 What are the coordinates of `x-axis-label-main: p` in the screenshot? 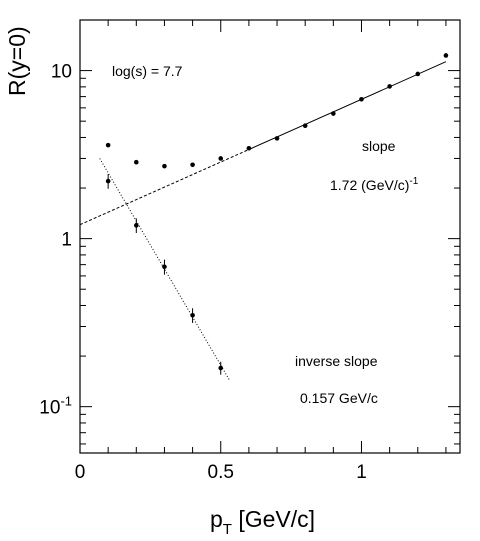 It's located at (216, 519).